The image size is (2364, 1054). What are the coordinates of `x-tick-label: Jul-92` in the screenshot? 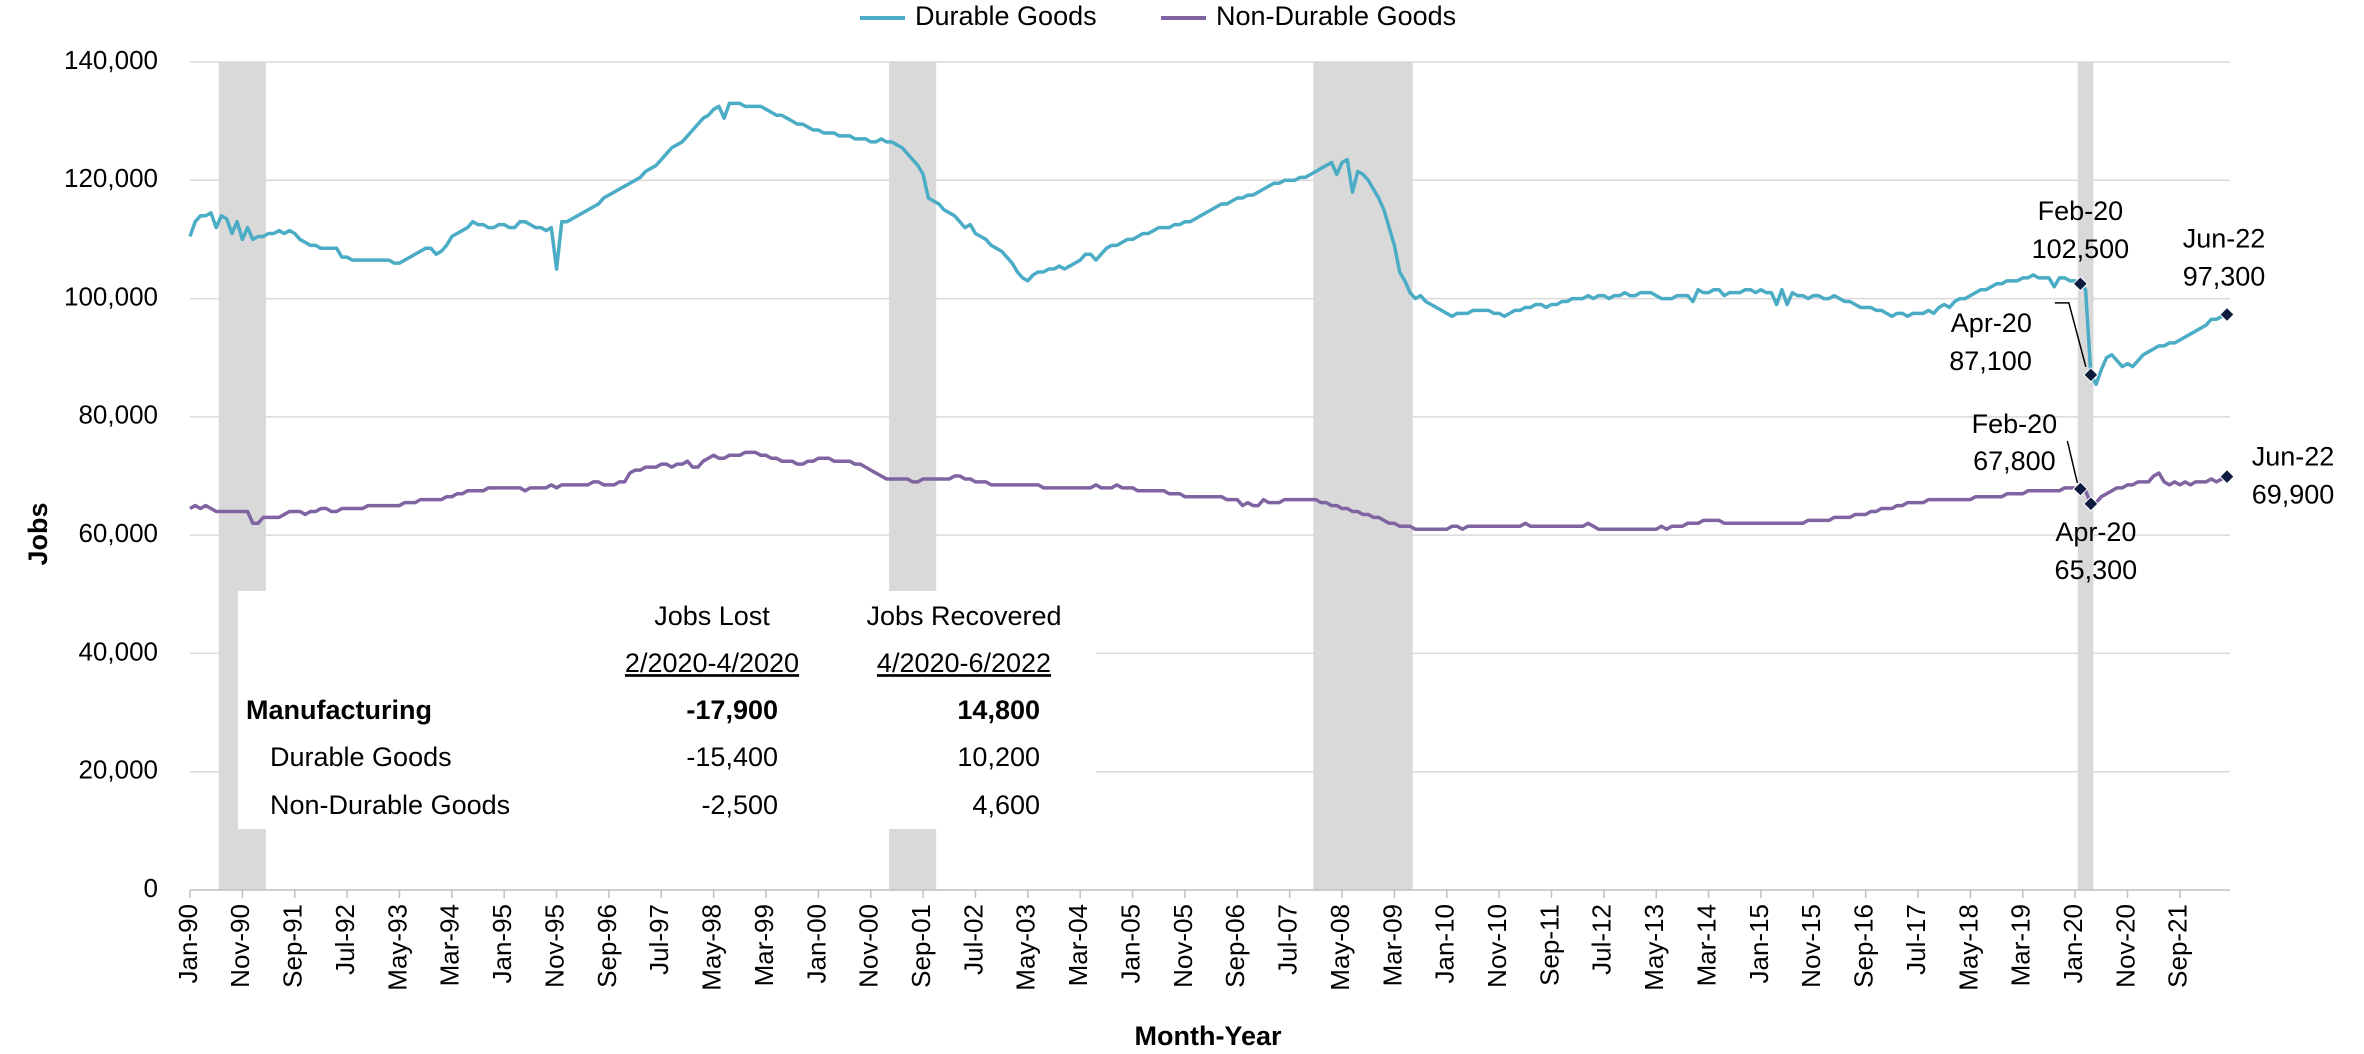 It's located at (345, 939).